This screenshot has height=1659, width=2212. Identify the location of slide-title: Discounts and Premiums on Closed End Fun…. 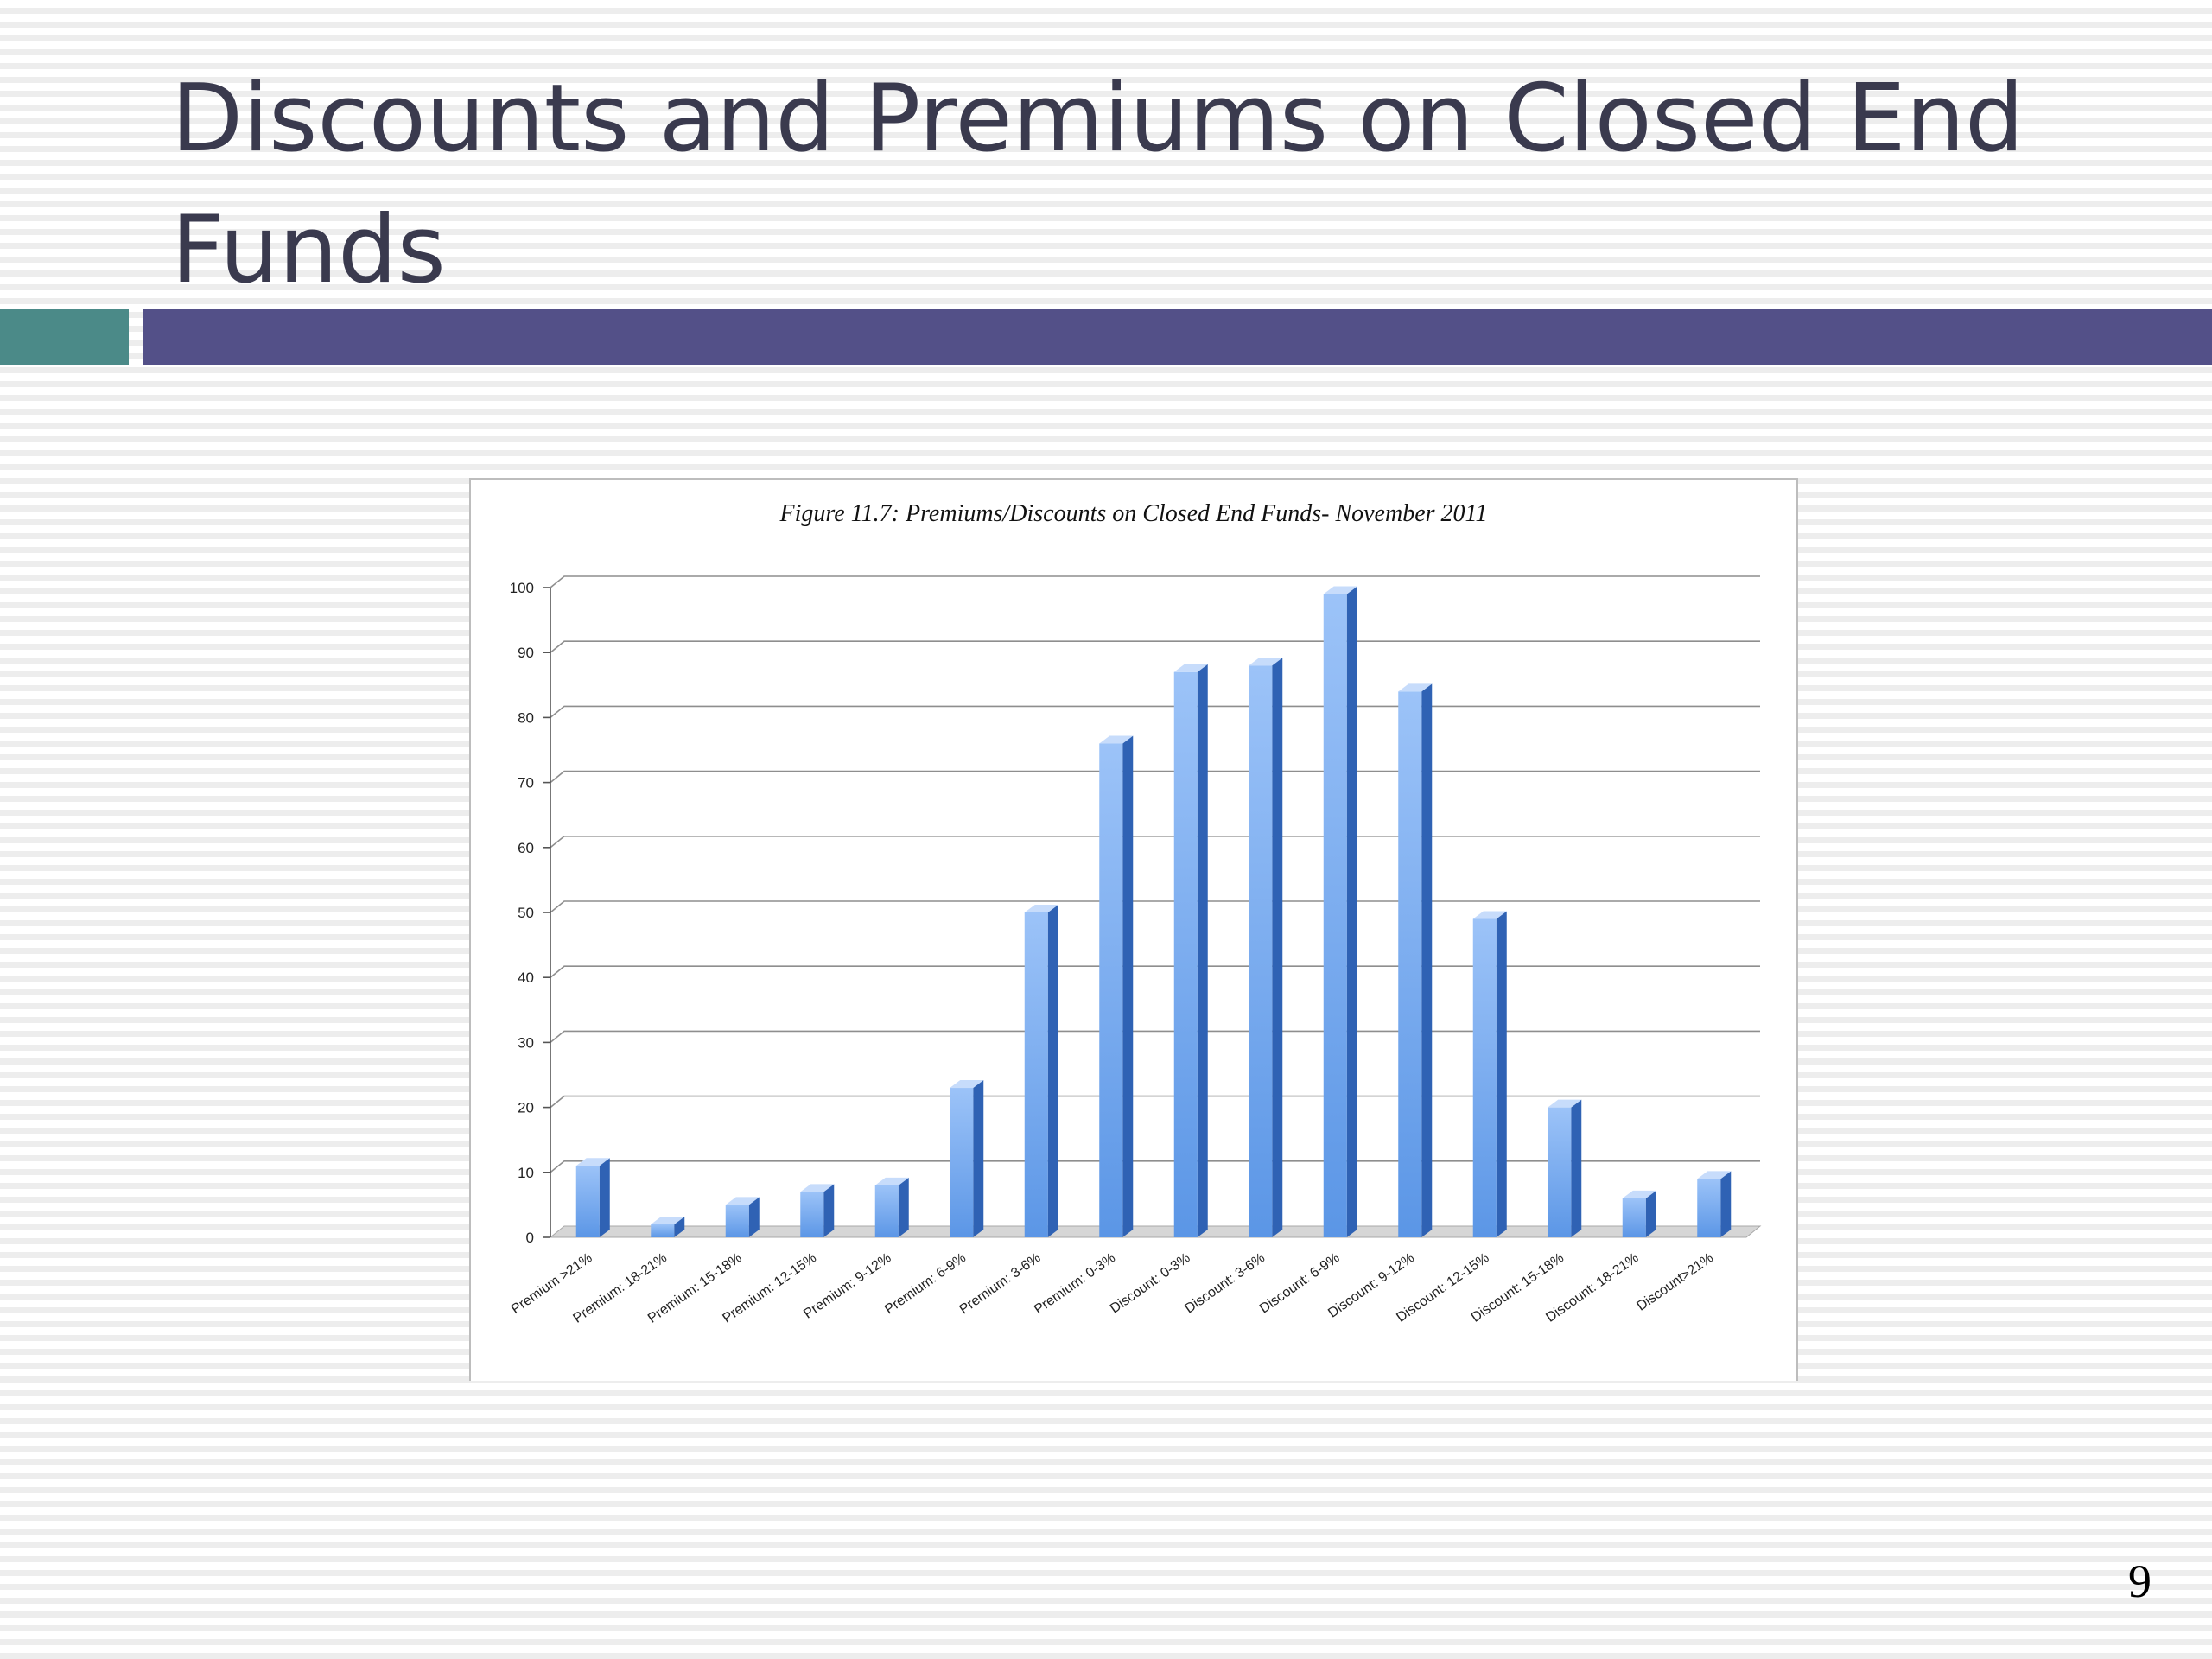
(1097, 184).